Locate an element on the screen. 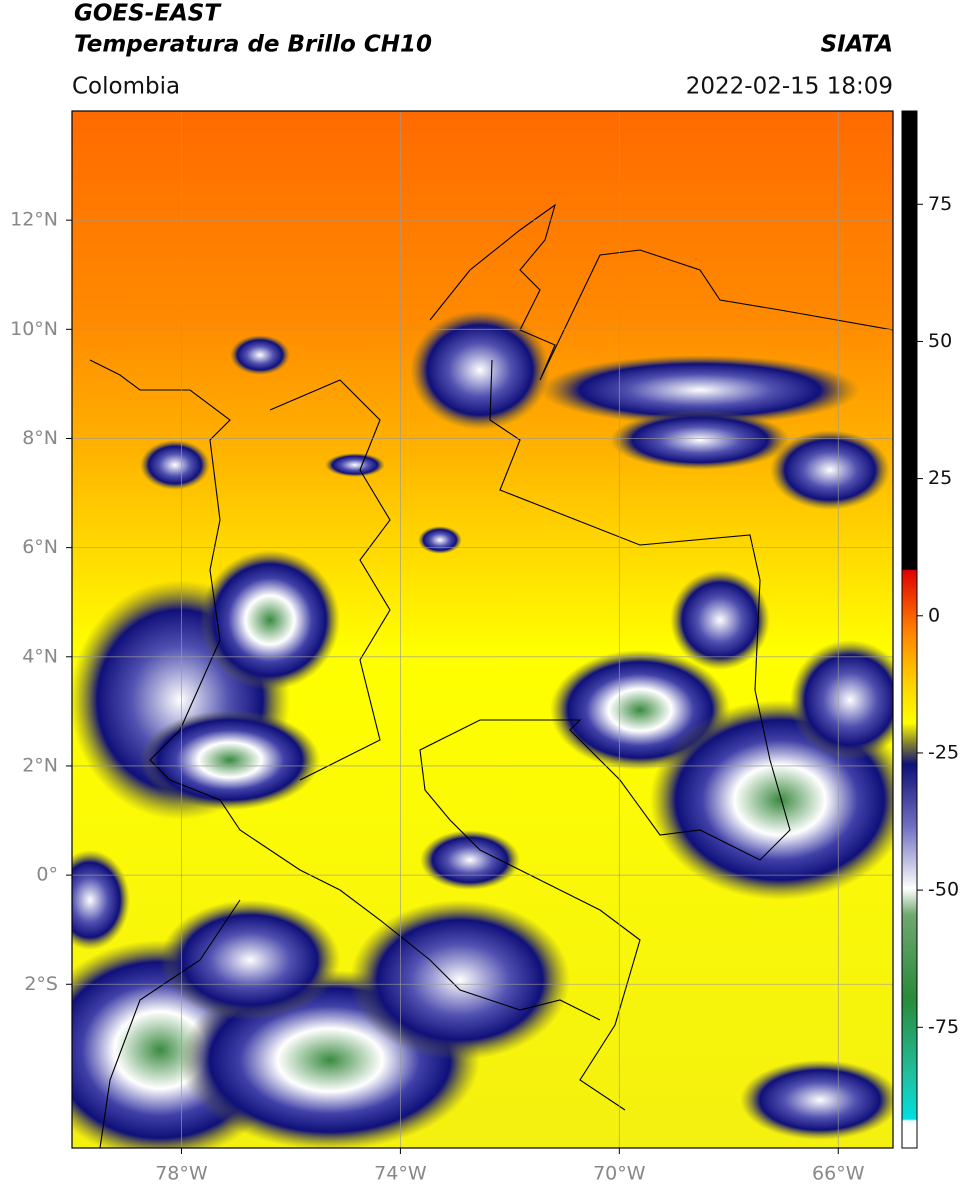  y-tick-label: 8°N is located at coordinates (40, 438).